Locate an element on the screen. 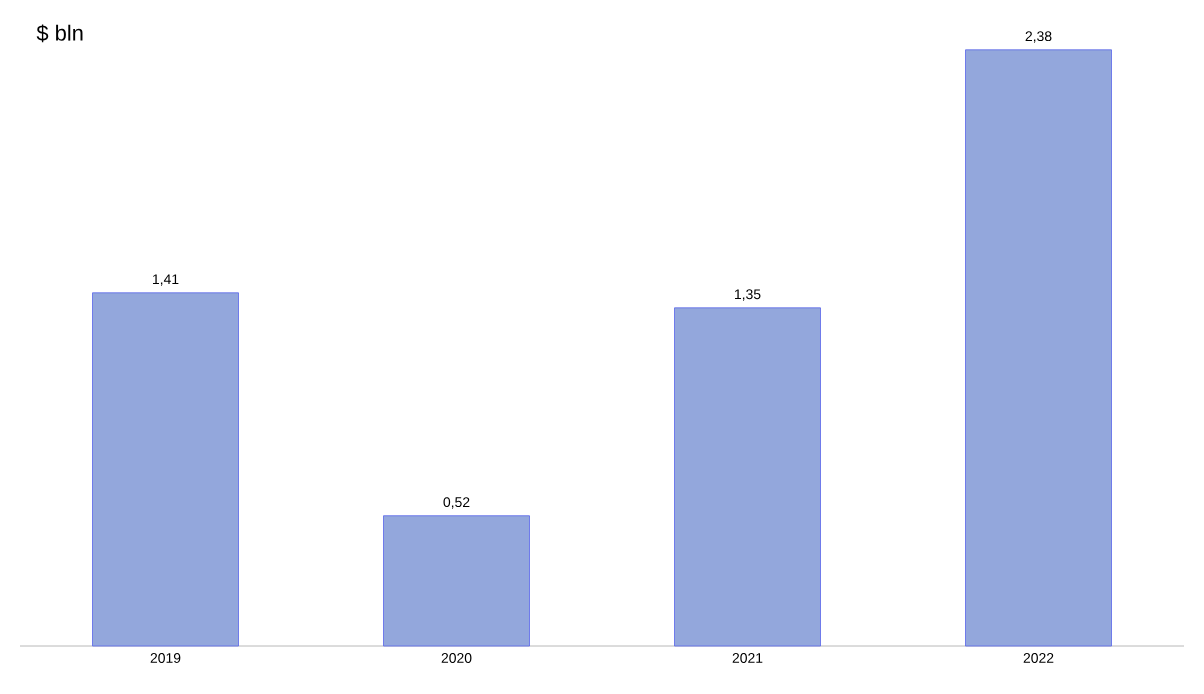  y-axis-title: $ bln is located at coordinates (59, 33).